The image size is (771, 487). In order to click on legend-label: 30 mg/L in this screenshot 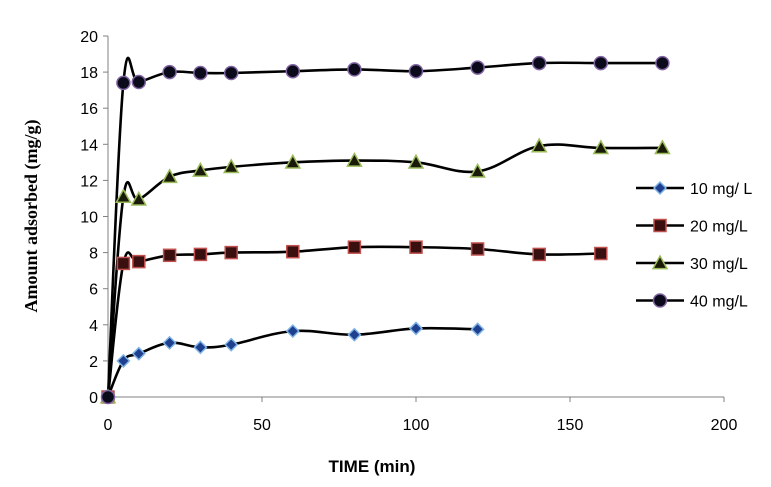, I will do `click(719, 264)`.